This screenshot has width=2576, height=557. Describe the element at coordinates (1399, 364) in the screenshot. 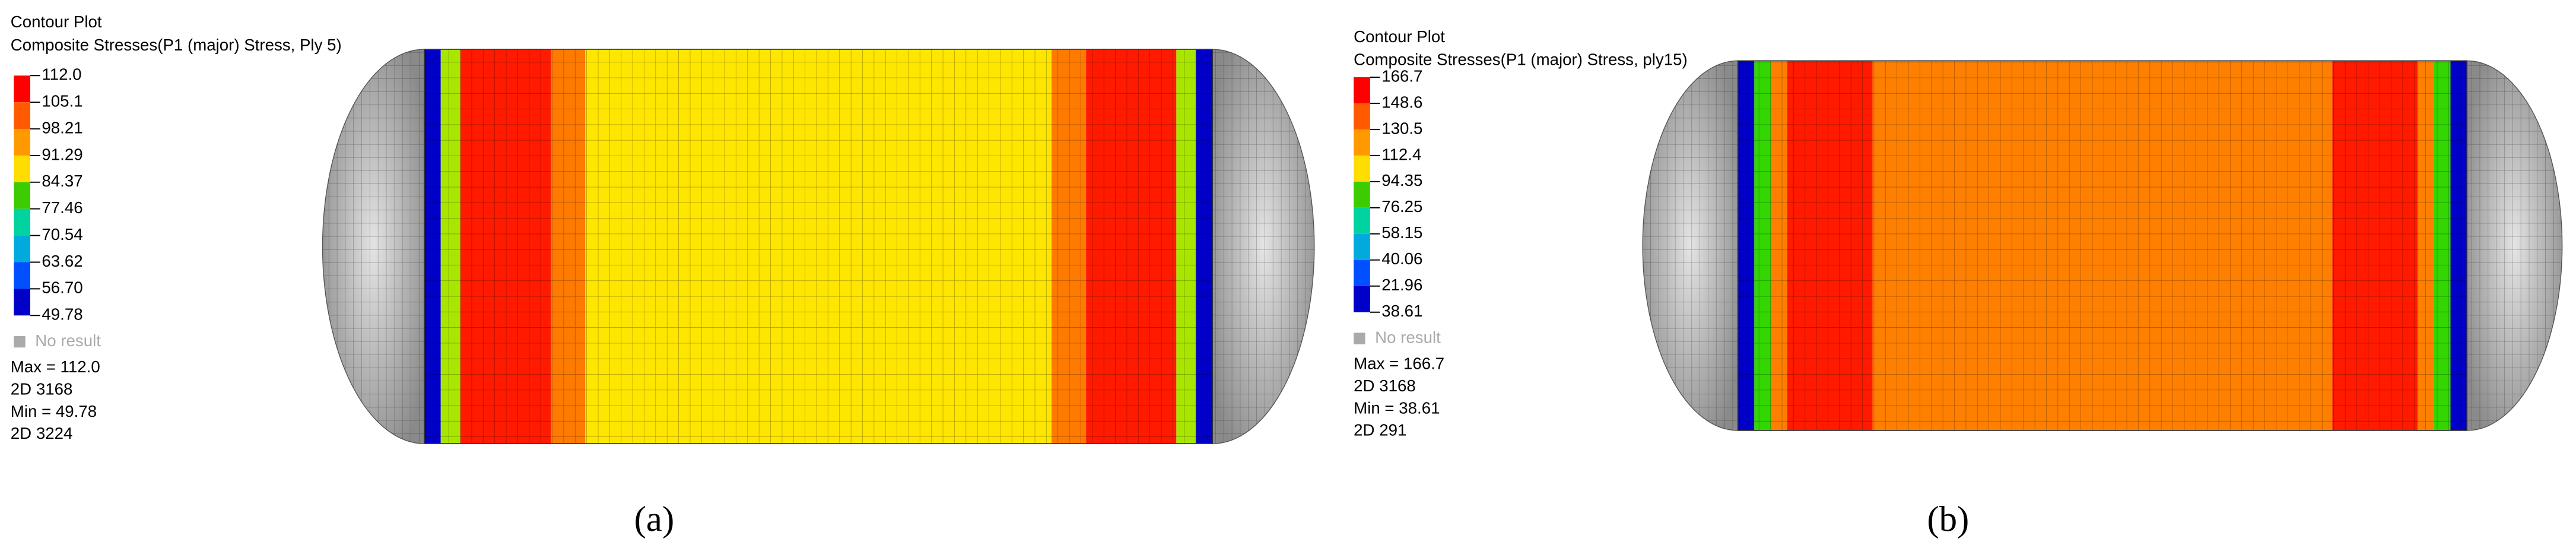

I see `stat-max: Max = 166.7` at that location.